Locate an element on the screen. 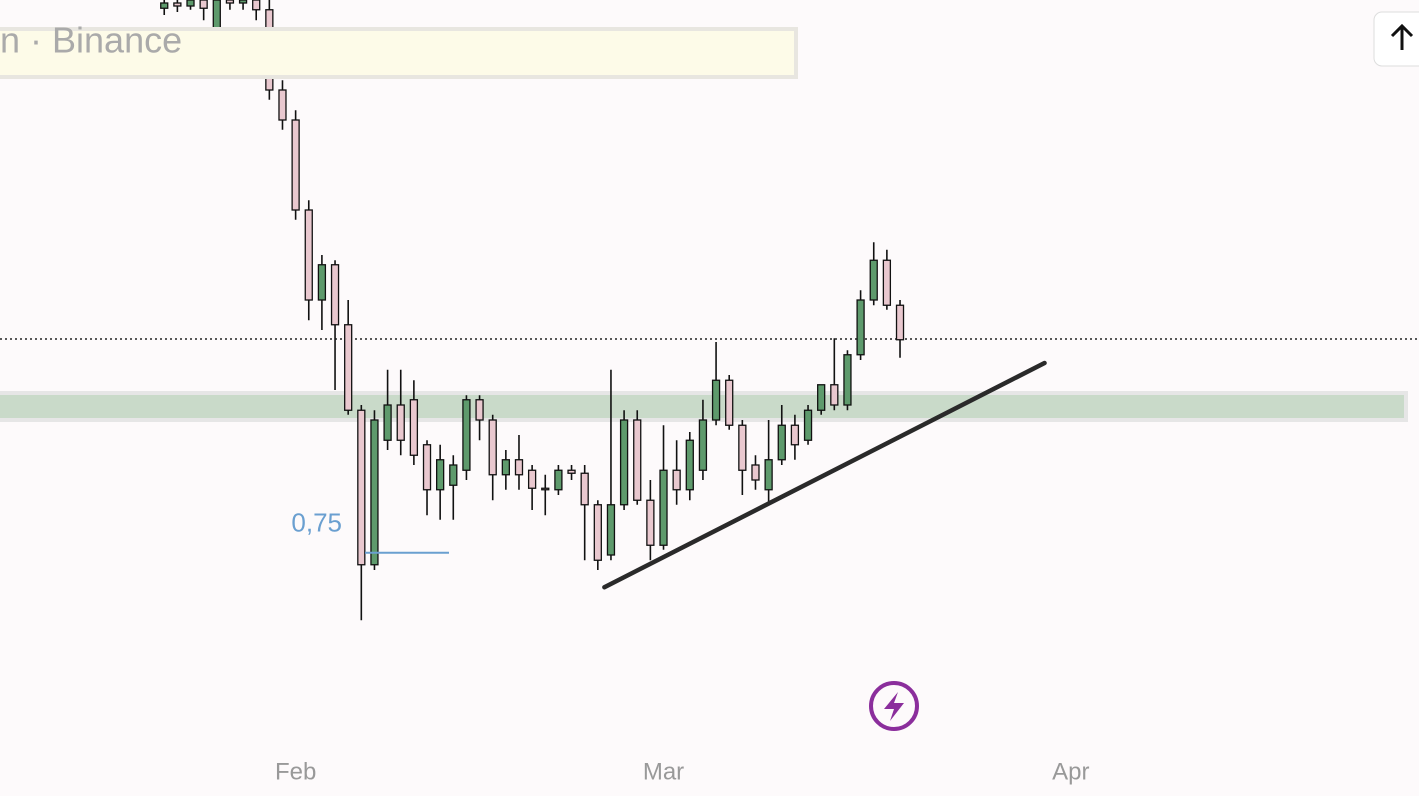  scroll-button is located at coordinates (1396, 39).